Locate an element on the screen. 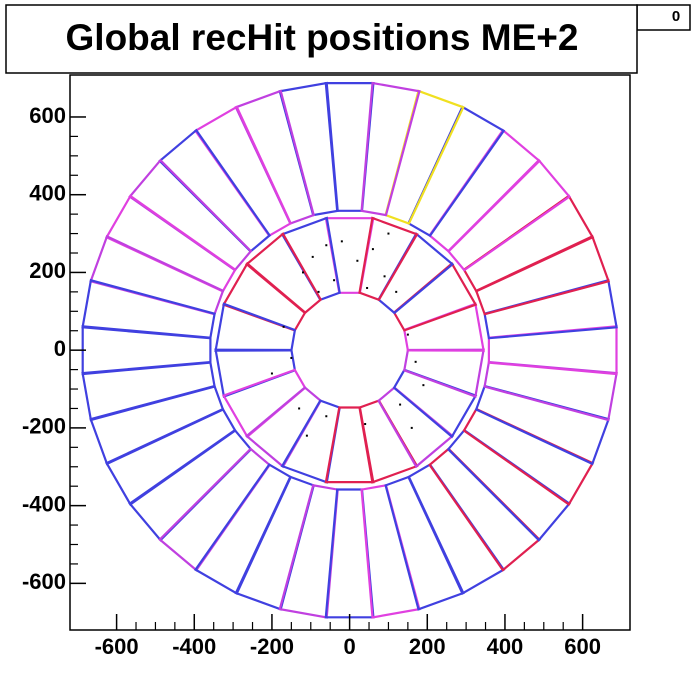 This screenshot has height=700, width=700. x-tick-label: 200 is located at coordinates (427, 646).